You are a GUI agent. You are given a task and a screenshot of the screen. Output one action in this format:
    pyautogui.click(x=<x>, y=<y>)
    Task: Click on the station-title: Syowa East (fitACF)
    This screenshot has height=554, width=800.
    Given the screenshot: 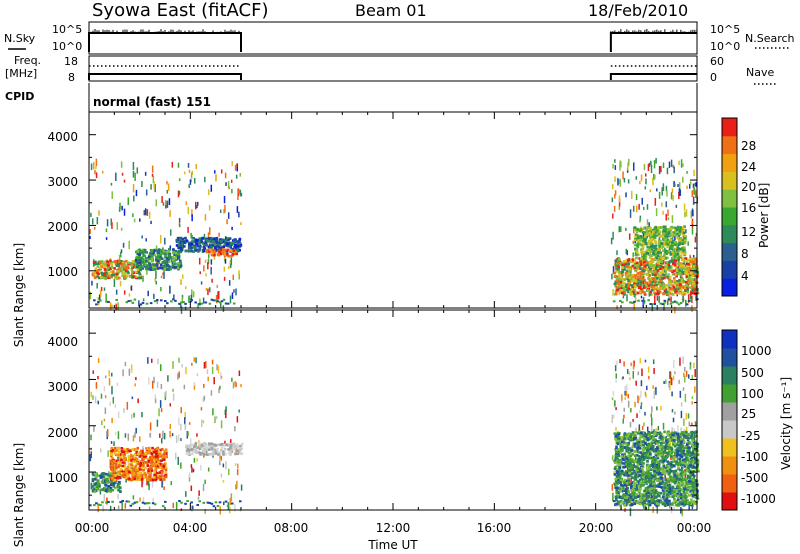 What is the action you would take?
    pyautogui.click(x=180, y=10)
    